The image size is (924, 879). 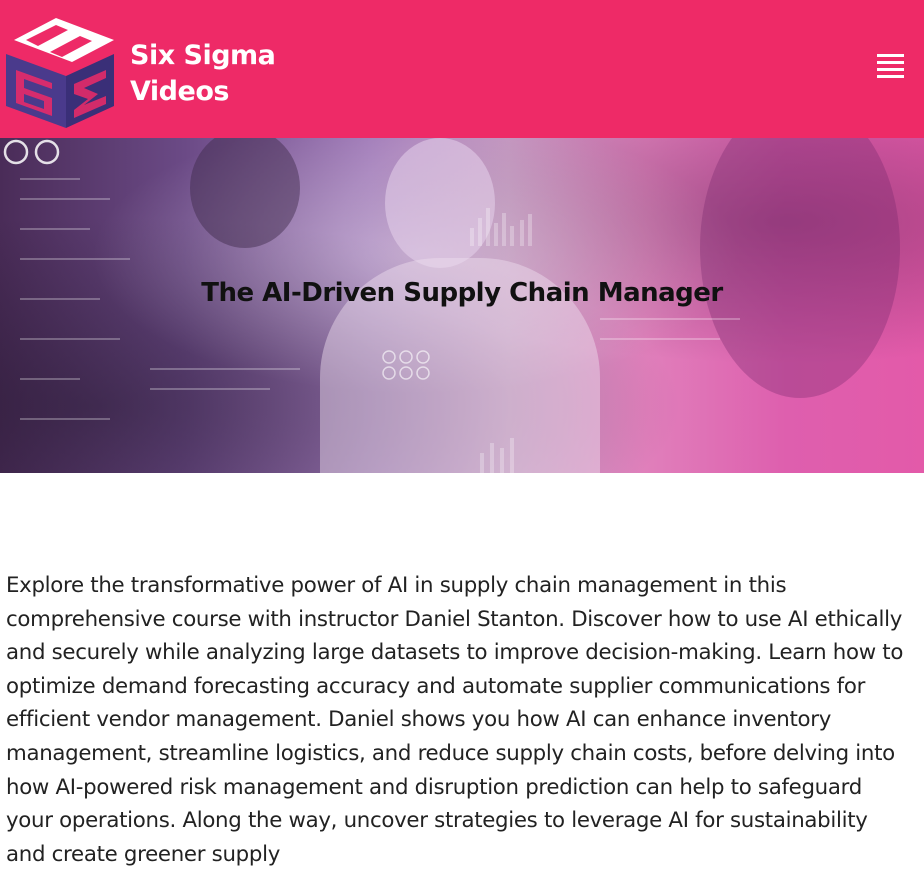 I want to click on hero-figure-right, so click(x=800, y=268).